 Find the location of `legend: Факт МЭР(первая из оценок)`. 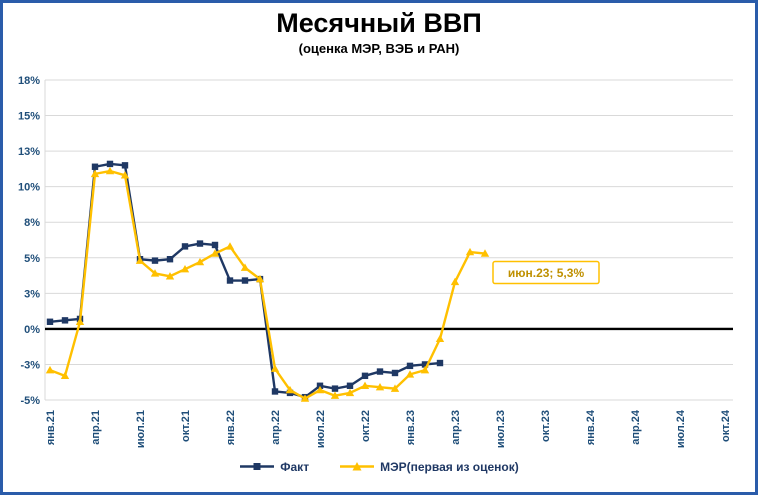

legend: Факт МЭР(первая из оценок) is located at coordinates (379, 467).